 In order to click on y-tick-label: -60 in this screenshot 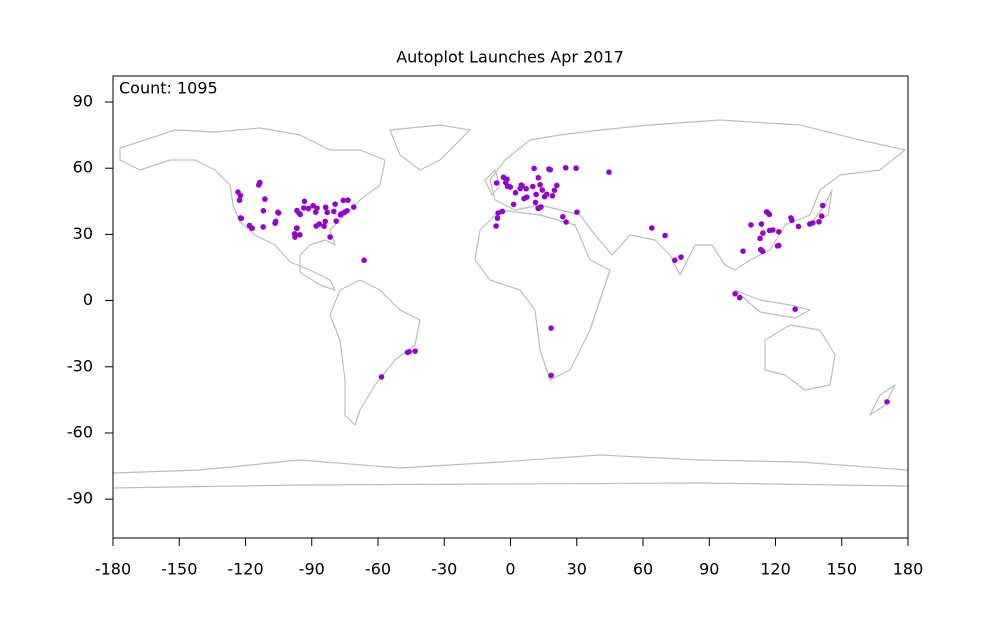, I will do `click(80, 431)`.